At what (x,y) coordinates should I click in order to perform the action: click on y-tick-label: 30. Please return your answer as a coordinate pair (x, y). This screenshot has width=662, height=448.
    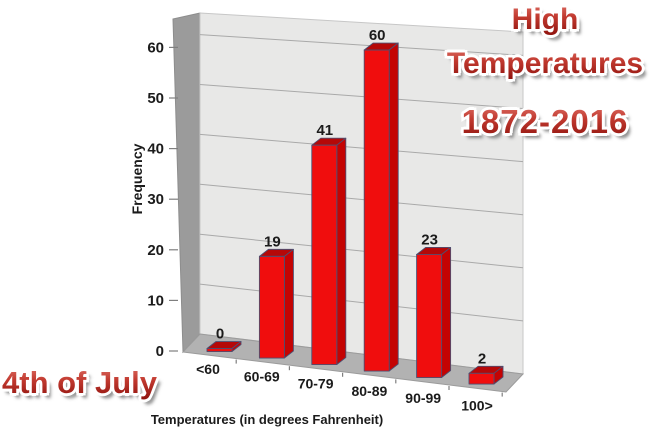
    Looking at the image, I should click on (155, 199).